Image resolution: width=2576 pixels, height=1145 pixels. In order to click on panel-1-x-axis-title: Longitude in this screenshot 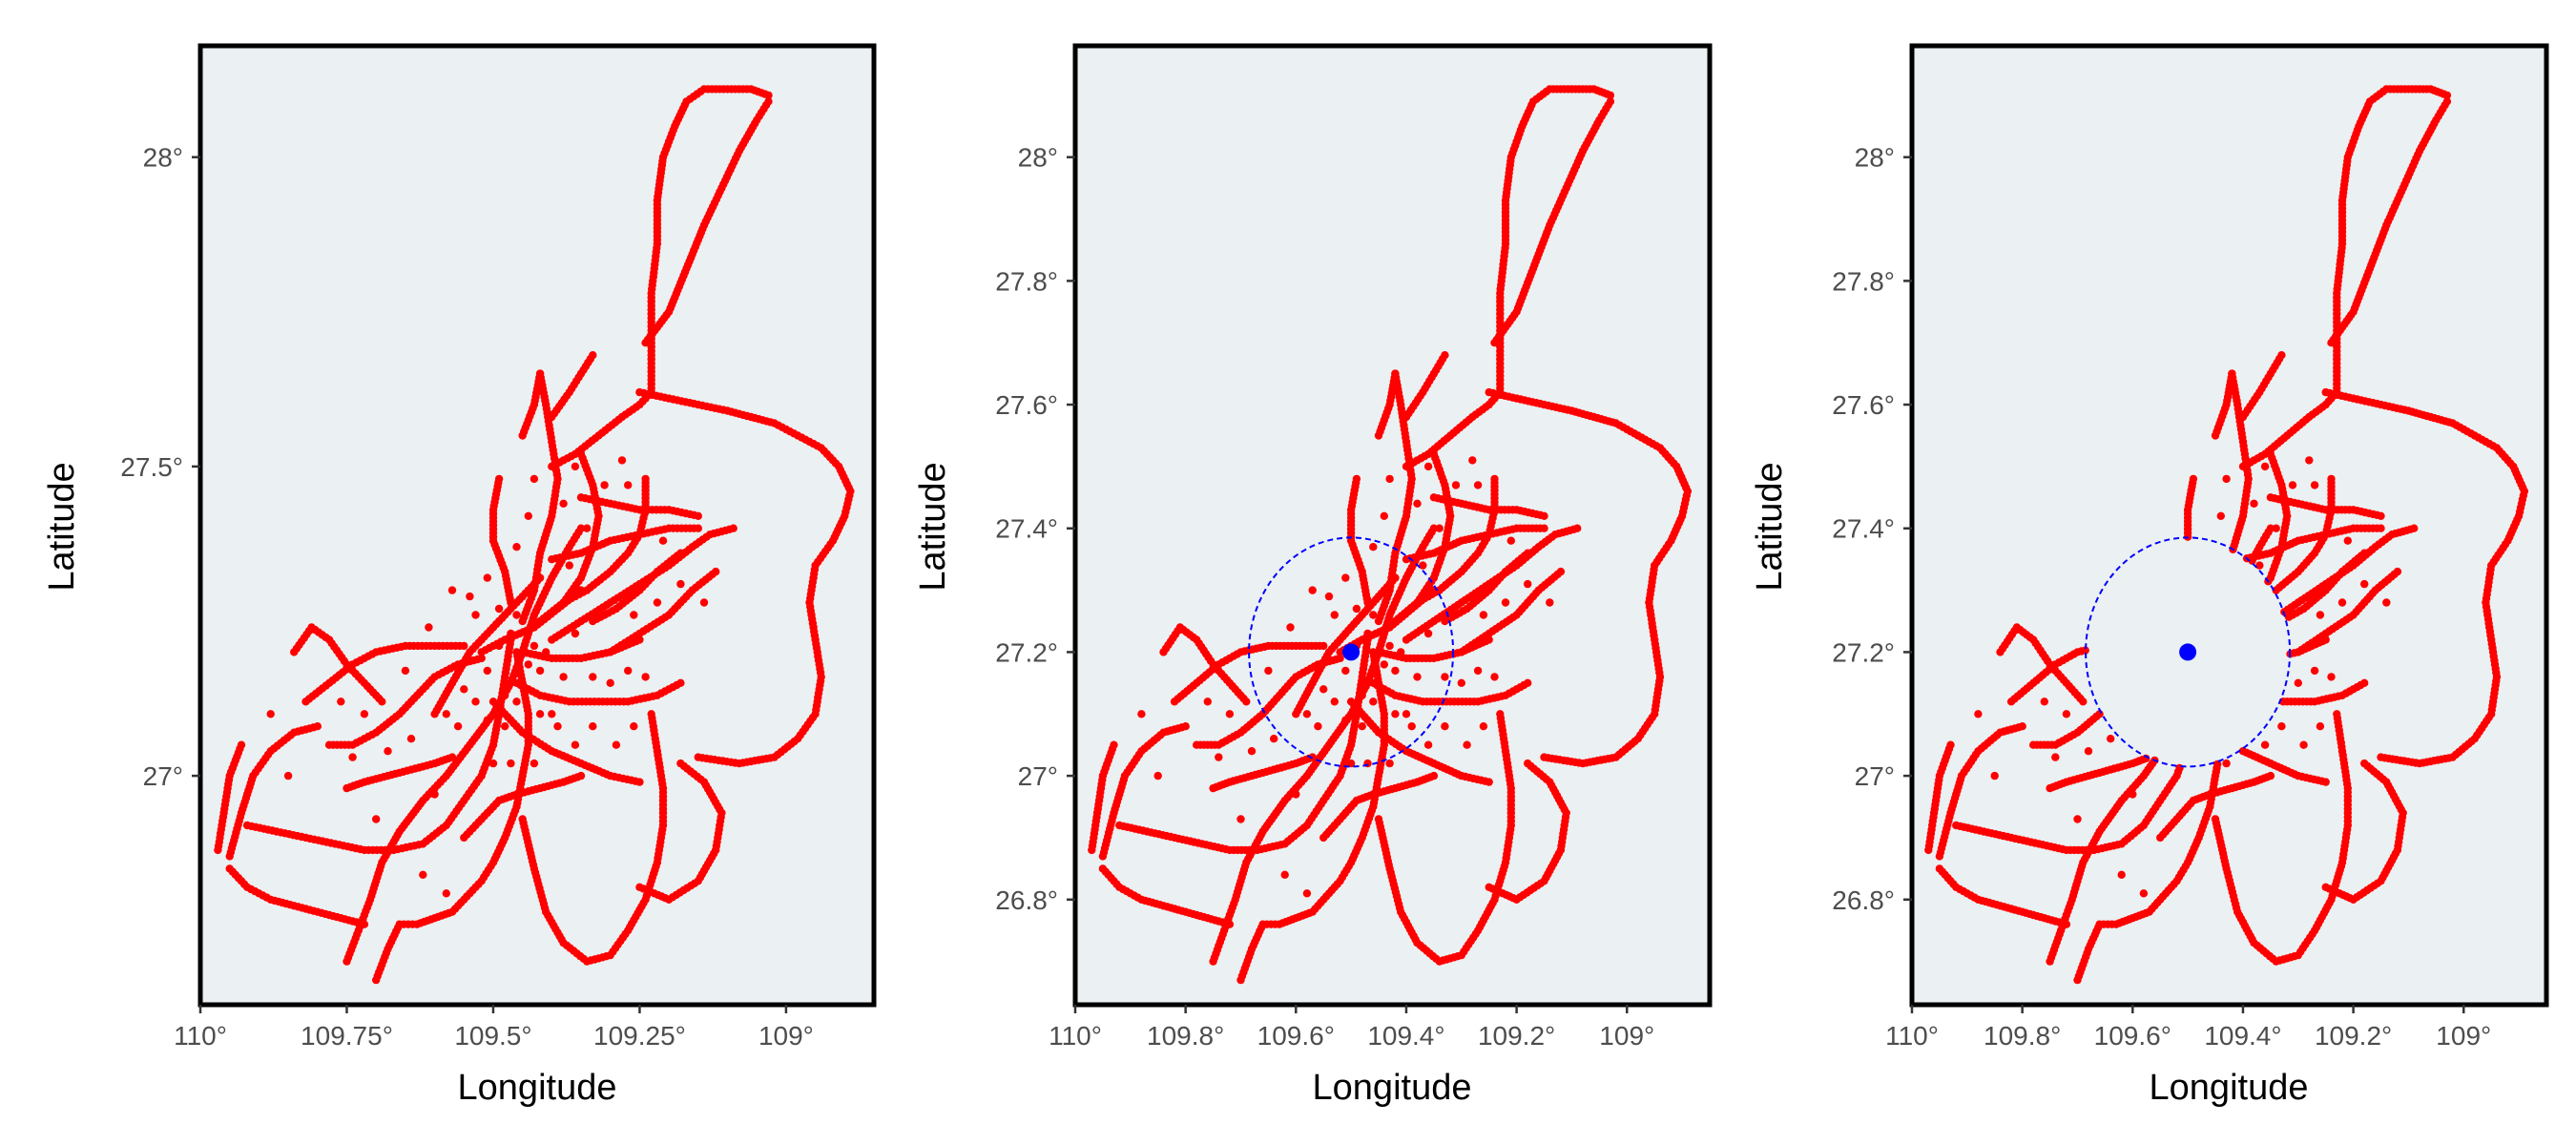, I will do `click(537, 1088)`.